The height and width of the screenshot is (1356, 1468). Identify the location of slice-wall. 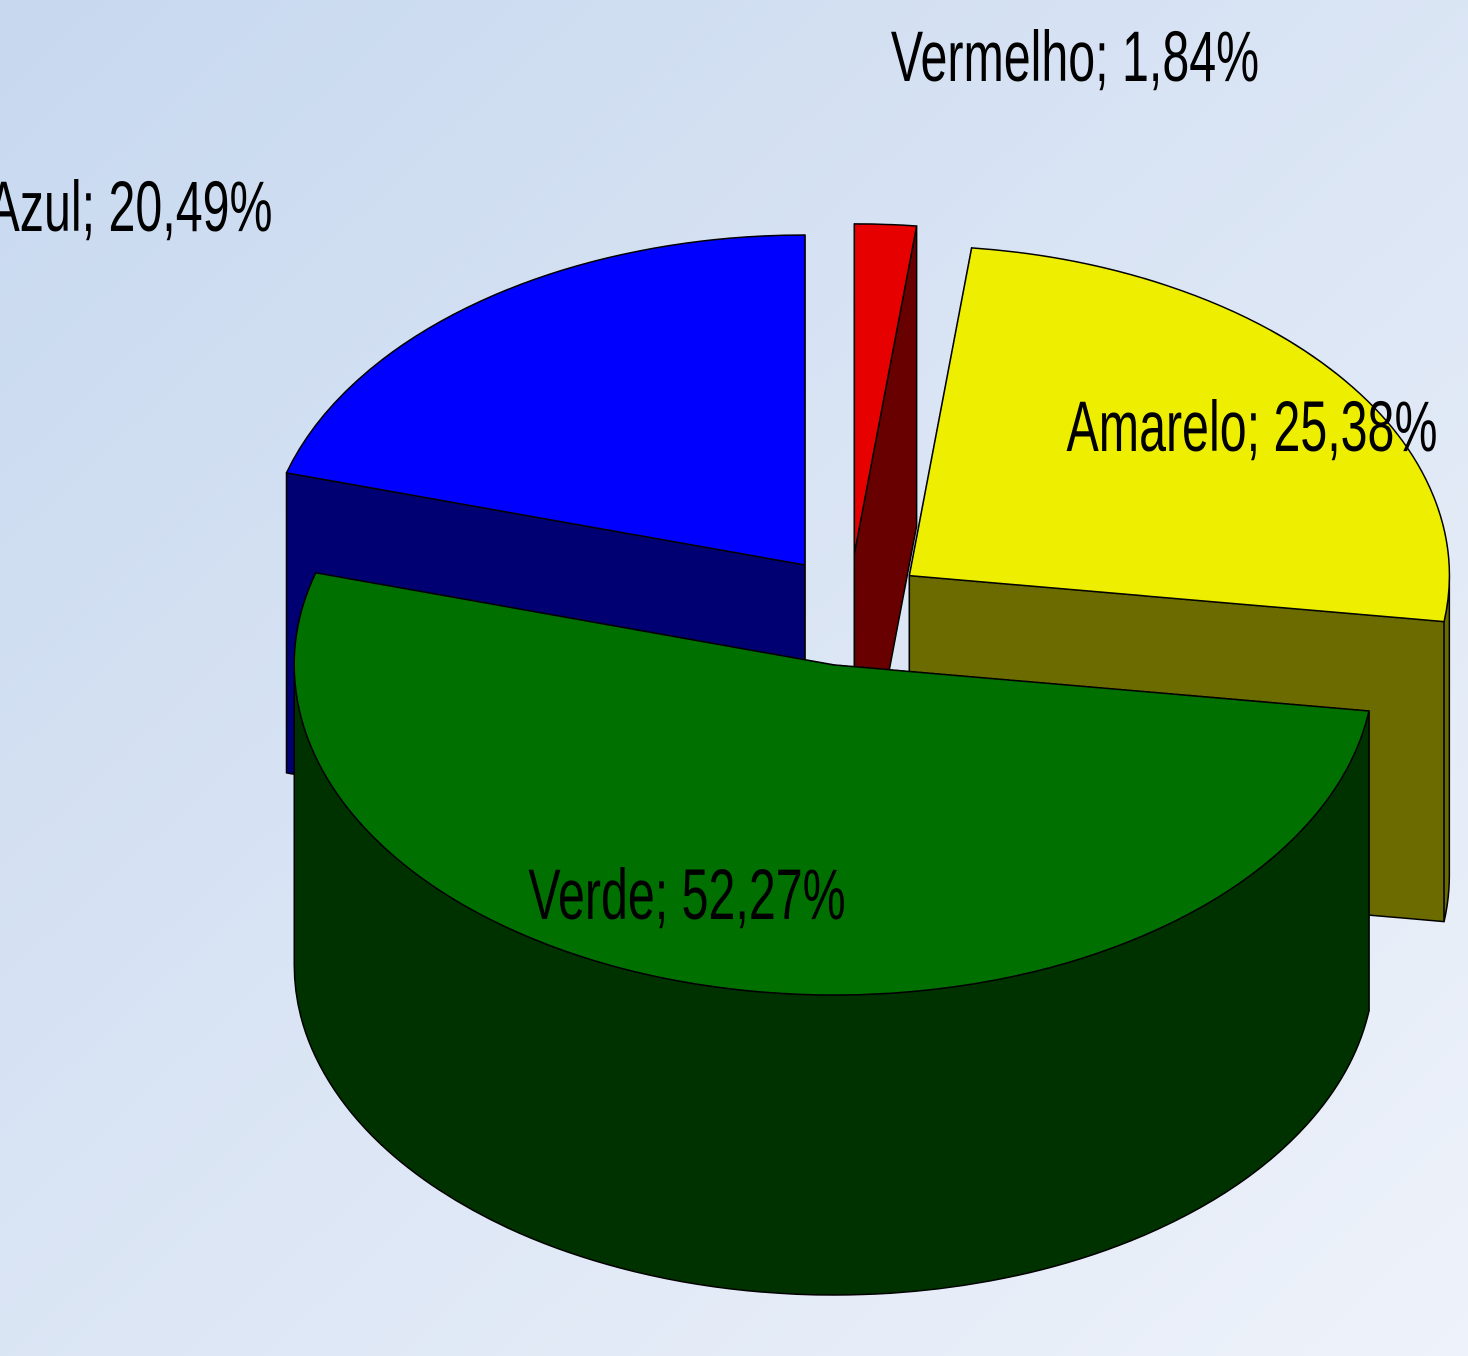
(1447, 748).